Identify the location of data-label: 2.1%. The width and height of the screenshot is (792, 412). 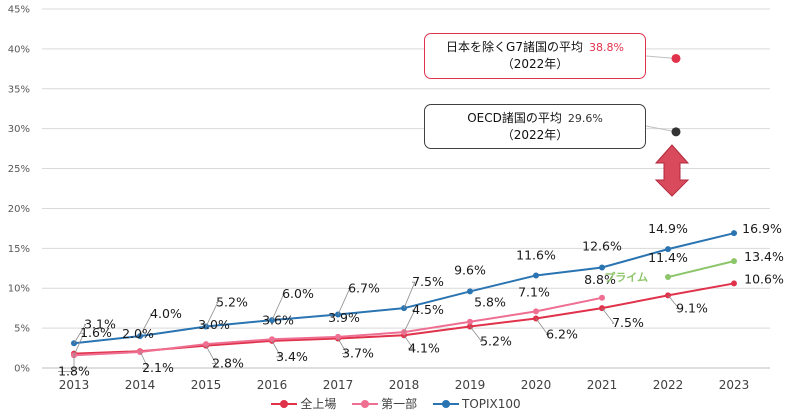
(158, 367).